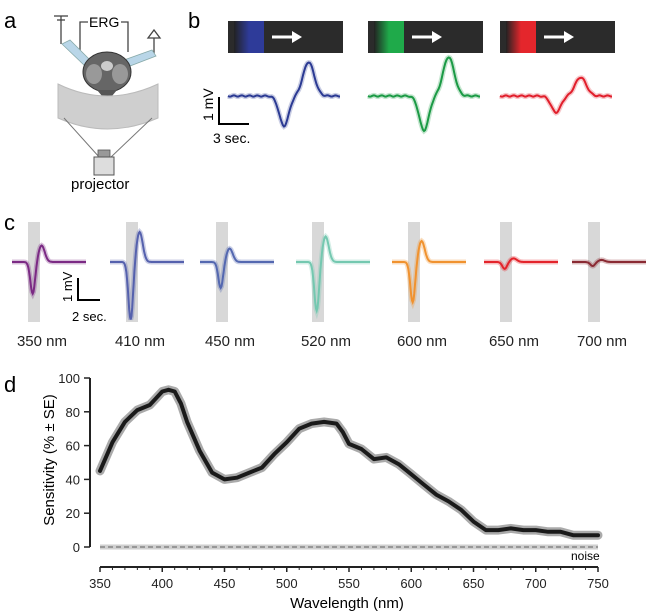 The width and height of the screenshot is (646, 614). Describe the element at coordinates (76, 547) in the screenshot. I see `y-tick-label: 0` at that location.